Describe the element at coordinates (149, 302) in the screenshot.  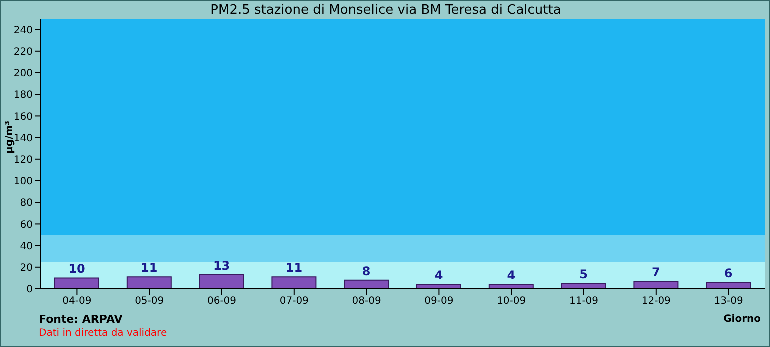
I see `x-tick-label: 05-09` at that location.